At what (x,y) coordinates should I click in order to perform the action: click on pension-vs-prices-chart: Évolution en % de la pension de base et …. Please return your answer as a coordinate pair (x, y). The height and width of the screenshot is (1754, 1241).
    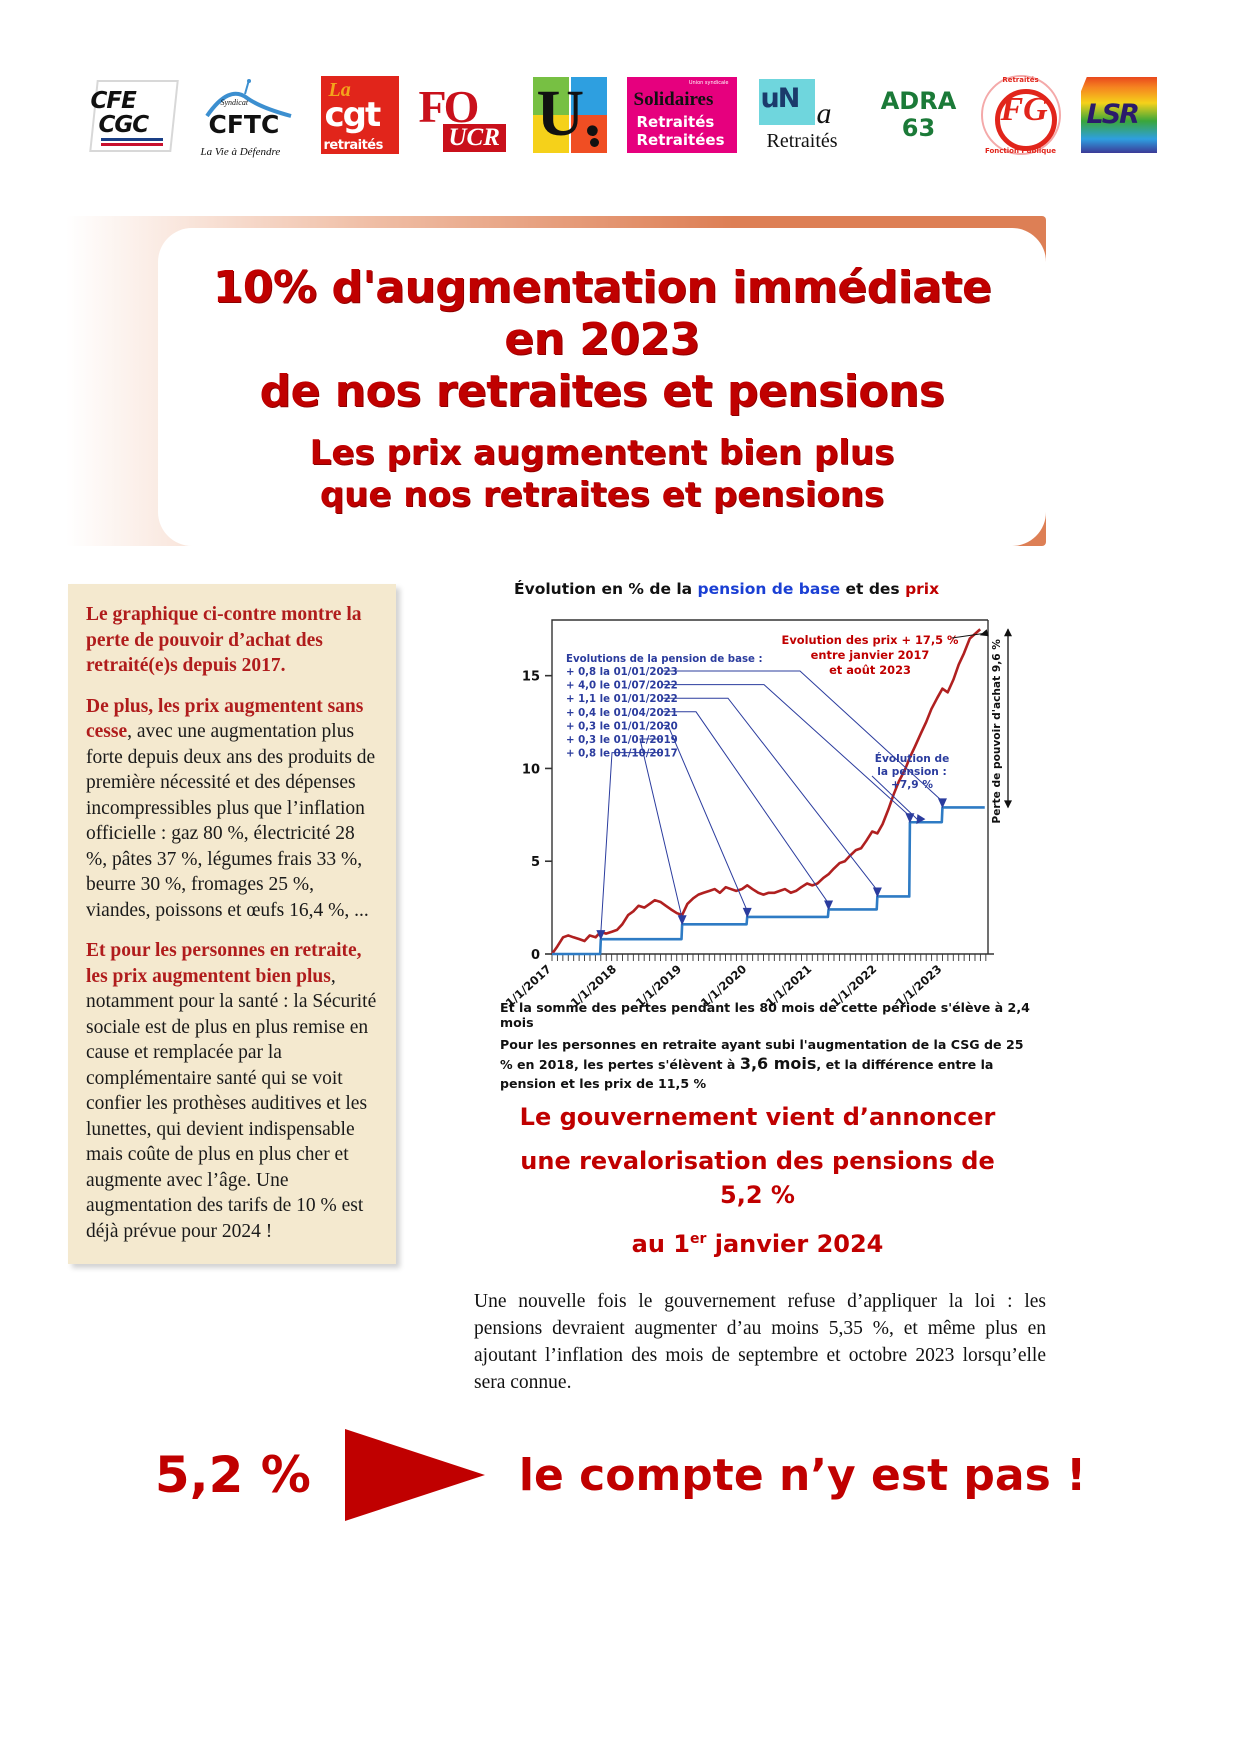
    Looking at the image, I should click on (772, 795).